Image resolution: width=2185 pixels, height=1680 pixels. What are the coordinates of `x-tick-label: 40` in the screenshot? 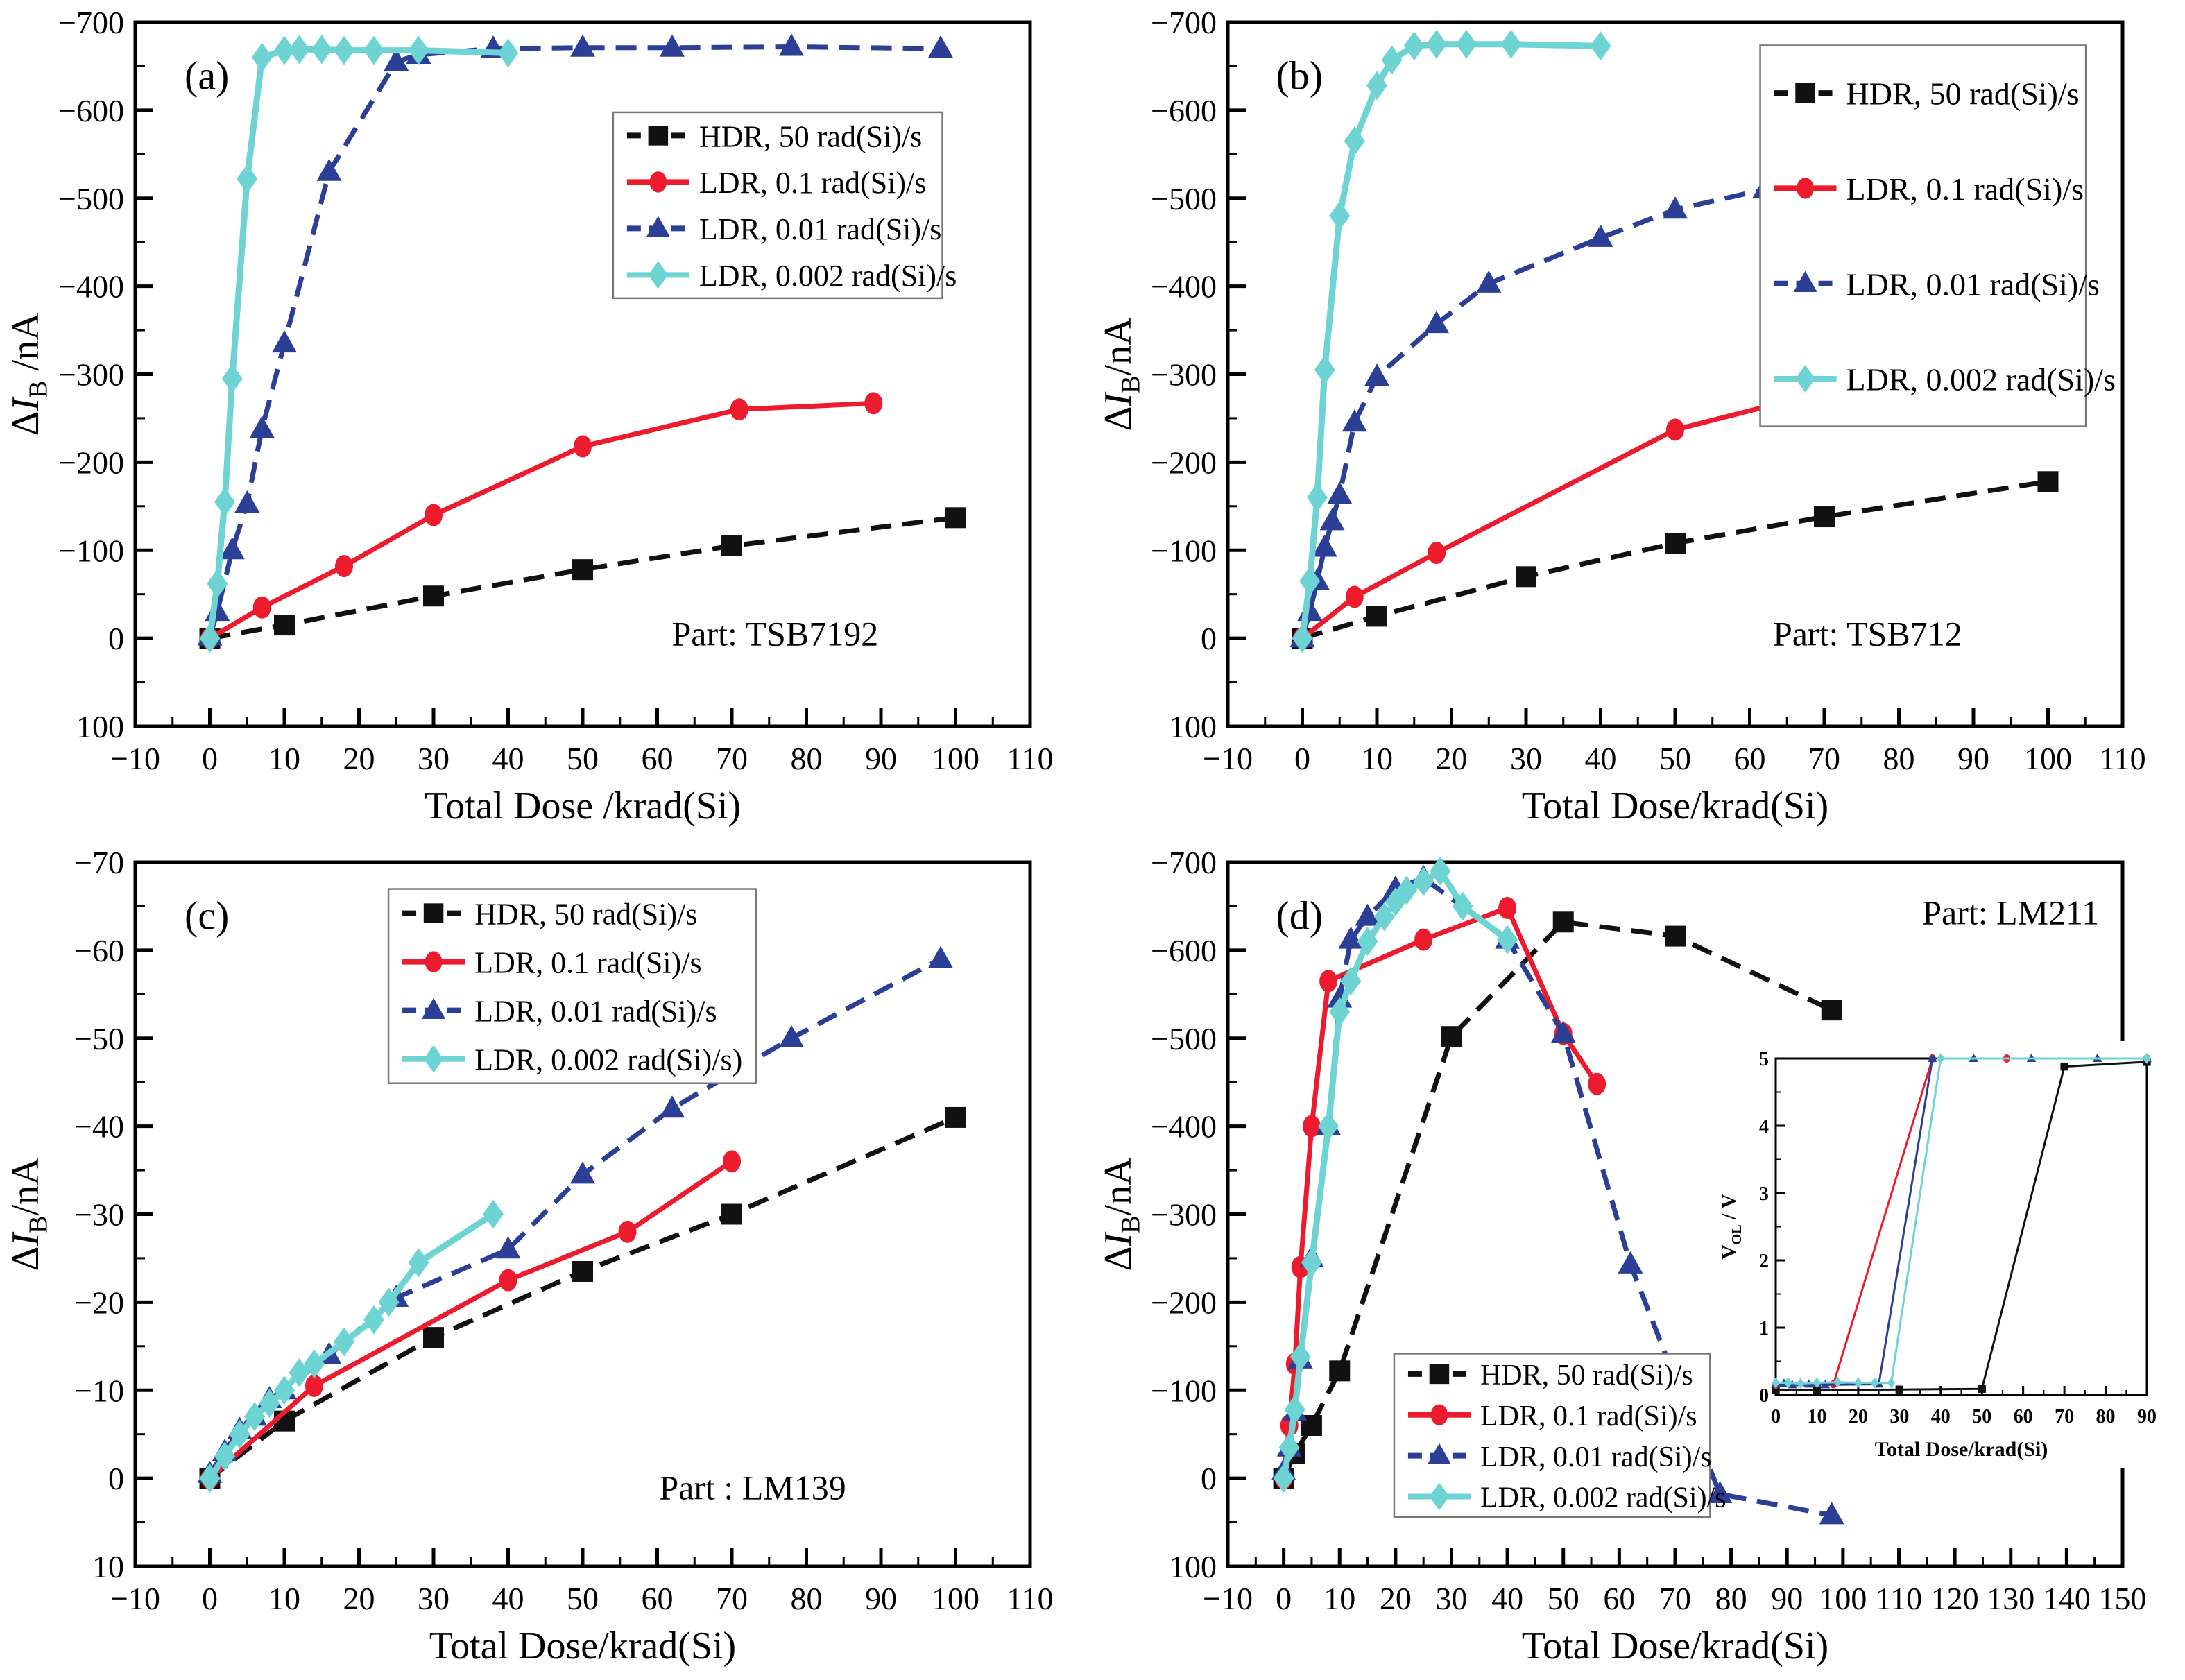 It's located at (508, 1598).